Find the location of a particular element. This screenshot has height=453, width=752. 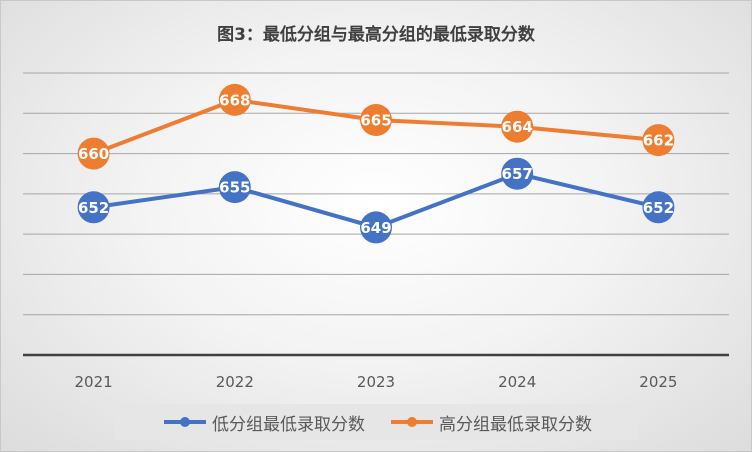

data-label: 655 is located at coordinates (234, 188).